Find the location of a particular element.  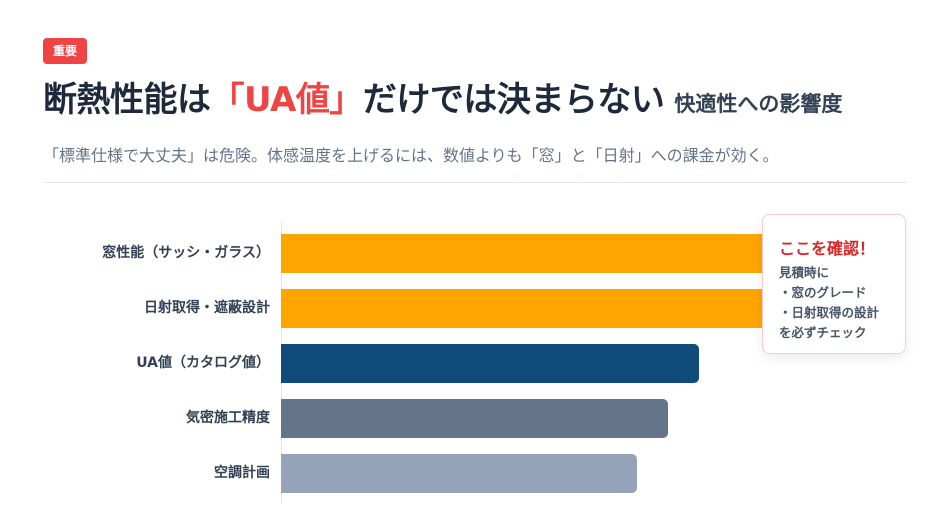

callout-line: ・日射取得の設計 is located at coordinates (829, 312).